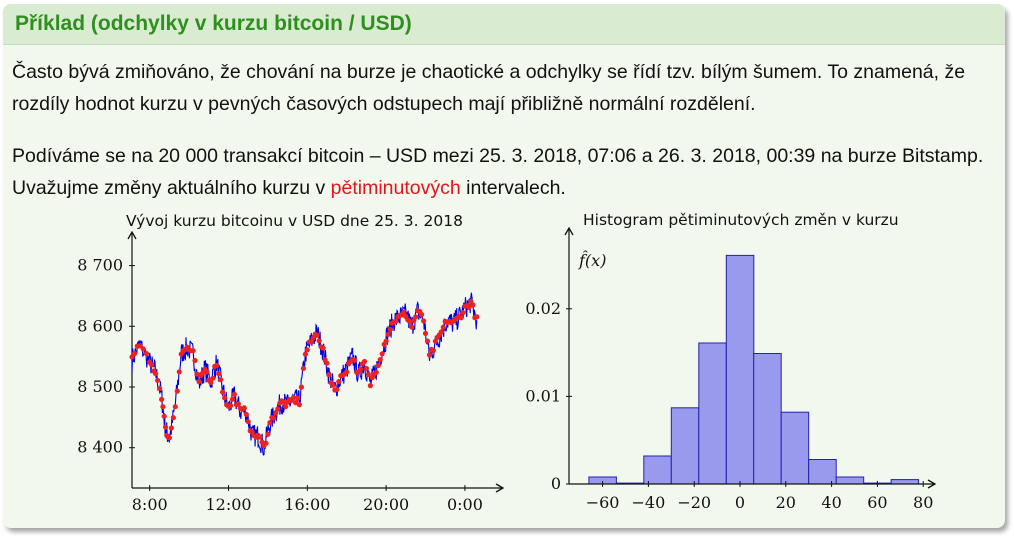 The image size is (1014, 539). What do you see at coordinates (831, 502) in the screenshot?
I see `x-tick-label: 40` at bounding box center [831, 502].